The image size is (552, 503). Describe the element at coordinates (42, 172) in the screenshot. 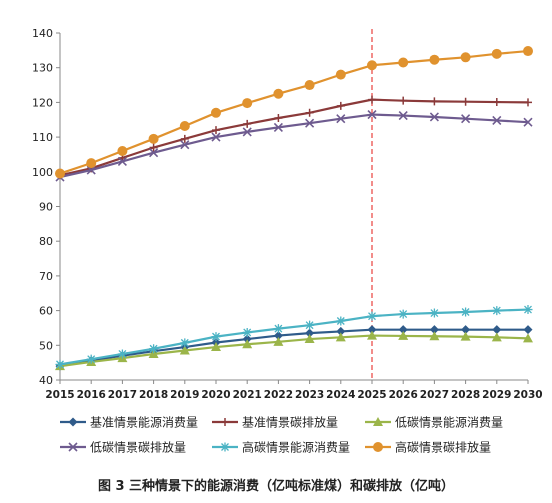

I see `y-tick-label: 100` at that location.